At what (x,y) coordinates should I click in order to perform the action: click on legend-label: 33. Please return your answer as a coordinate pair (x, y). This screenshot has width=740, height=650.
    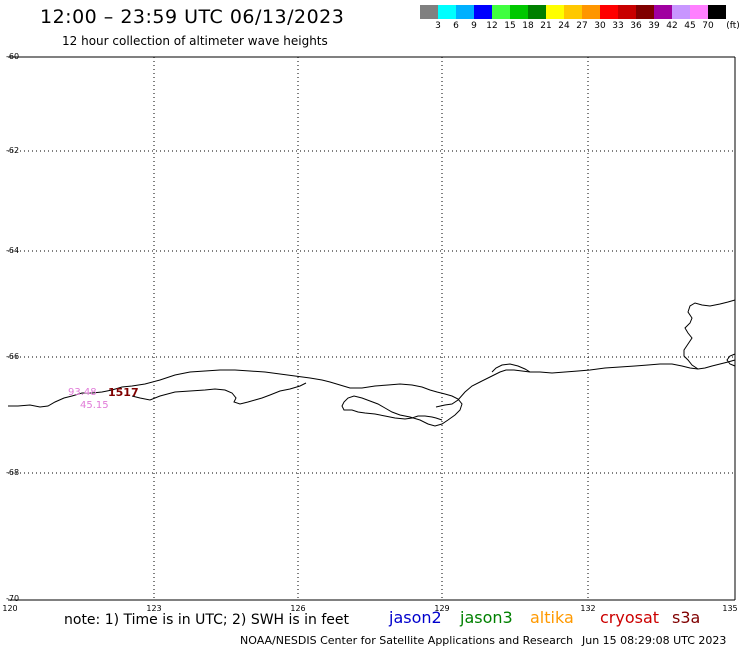
    Looking at the image, I should click on (618, 26).